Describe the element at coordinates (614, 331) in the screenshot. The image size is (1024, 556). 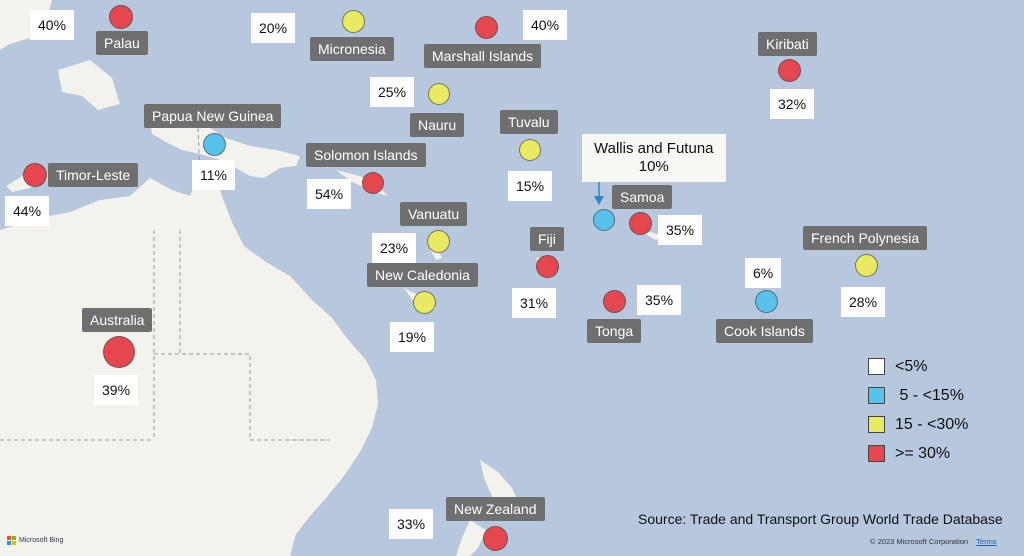
I see `name-label-tonga: Tonga` at that location.